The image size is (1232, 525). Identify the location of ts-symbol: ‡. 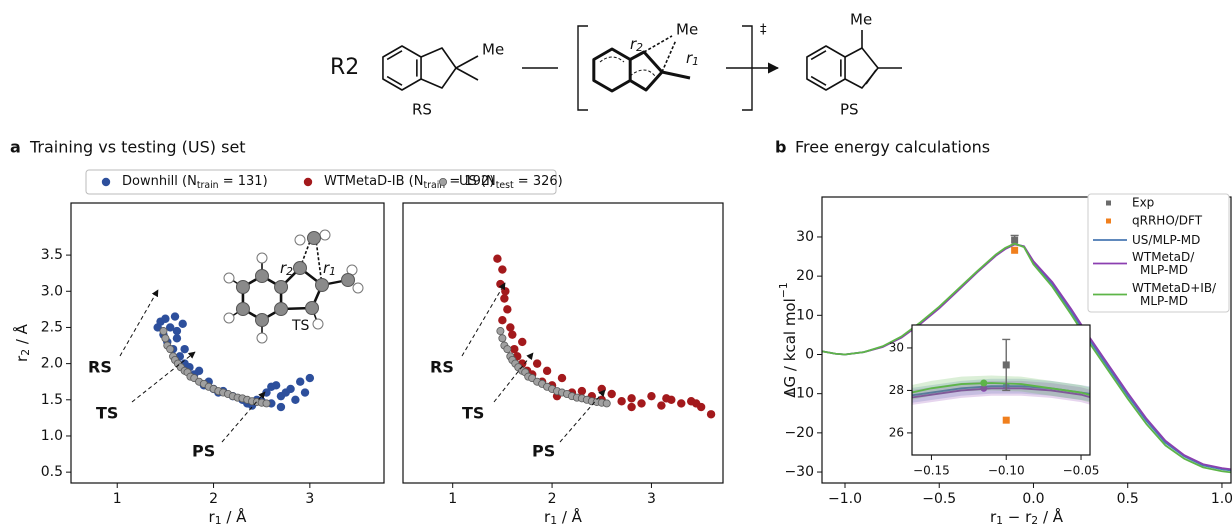
(763, 30).